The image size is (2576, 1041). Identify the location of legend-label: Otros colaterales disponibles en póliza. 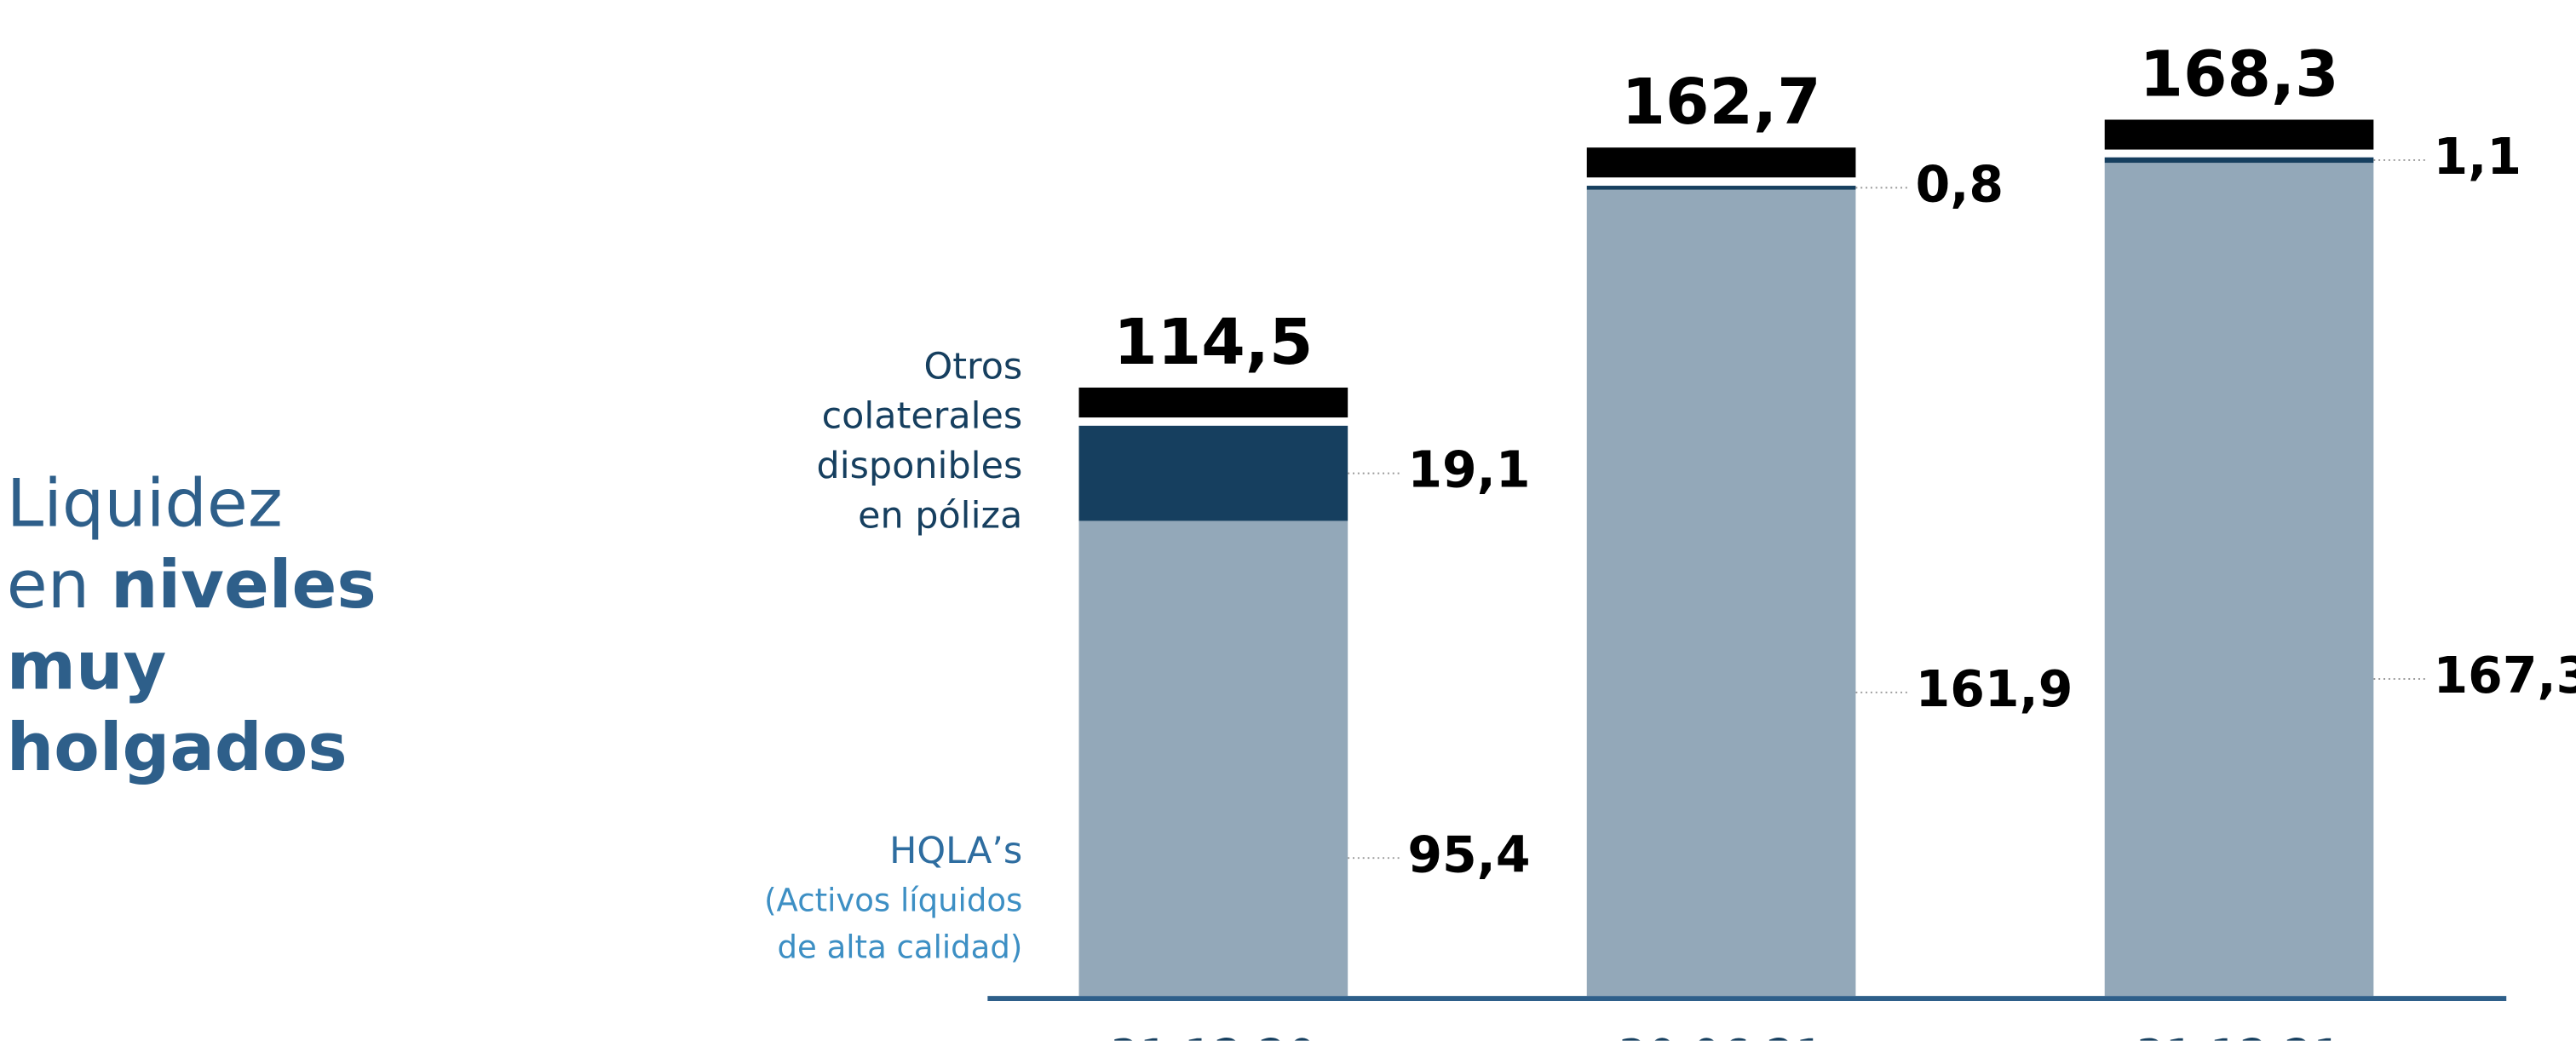
(920, 442).